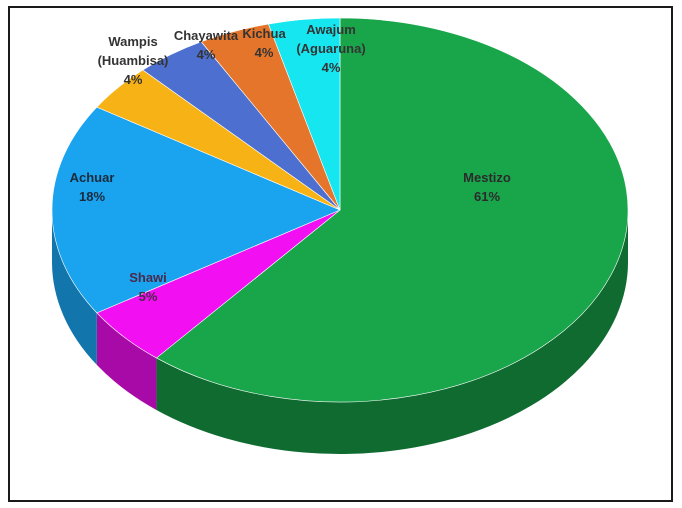 The width and height of the screenshot is (682, 508). I want to click on pie-label-shawi: Shawi 5%, so click(148, 287).